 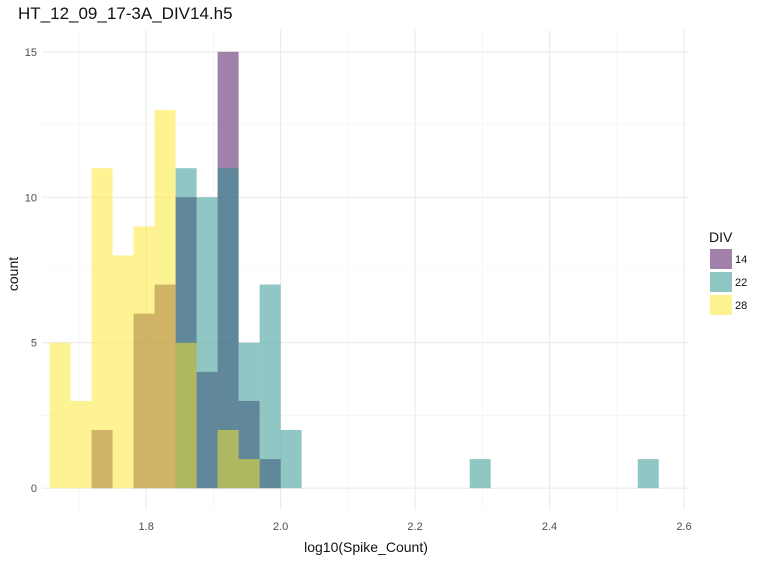 What do you see at coordinates (280, 527) in the screenshot?
I see `x-tick-label: 2.0` at bounding box center [280, 527].